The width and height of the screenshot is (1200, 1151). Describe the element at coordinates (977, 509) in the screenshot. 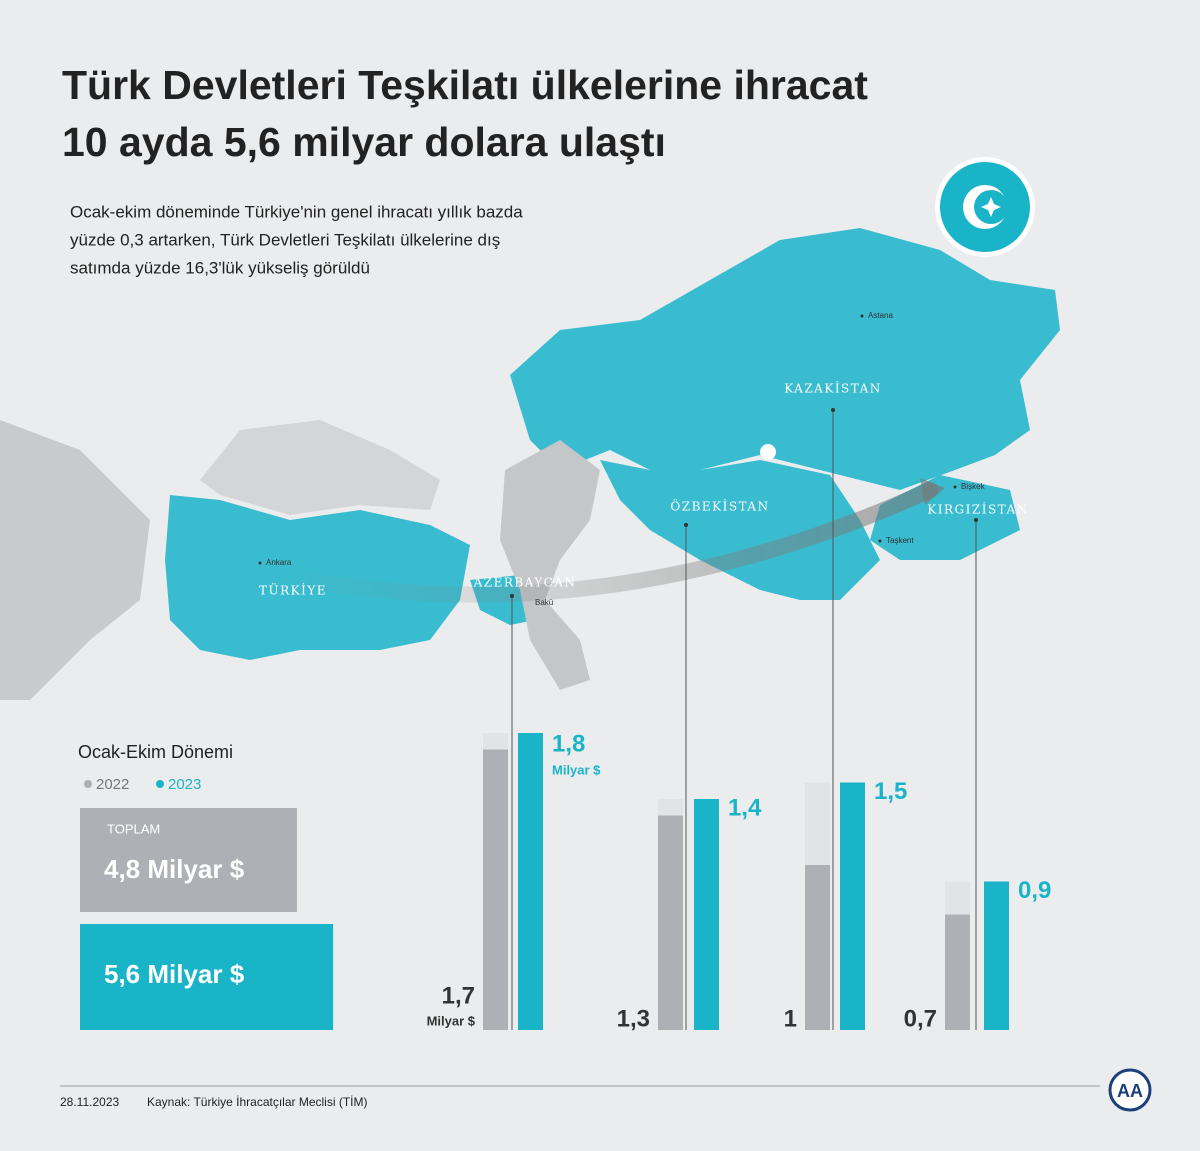

I see `country-label: KIRGIZİSTAN` at that location.